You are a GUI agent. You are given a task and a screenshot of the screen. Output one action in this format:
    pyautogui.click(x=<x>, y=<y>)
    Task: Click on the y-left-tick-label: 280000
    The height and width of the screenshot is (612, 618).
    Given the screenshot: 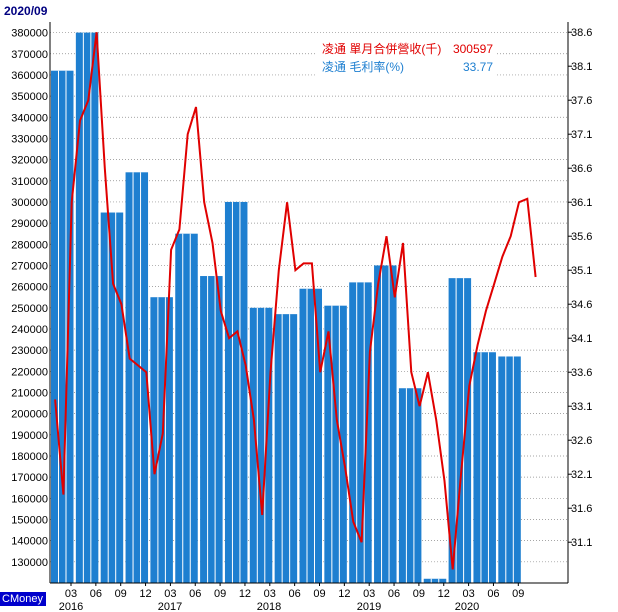 What is the action you would take?
    pyautogui.click(x=29, y=245)
    